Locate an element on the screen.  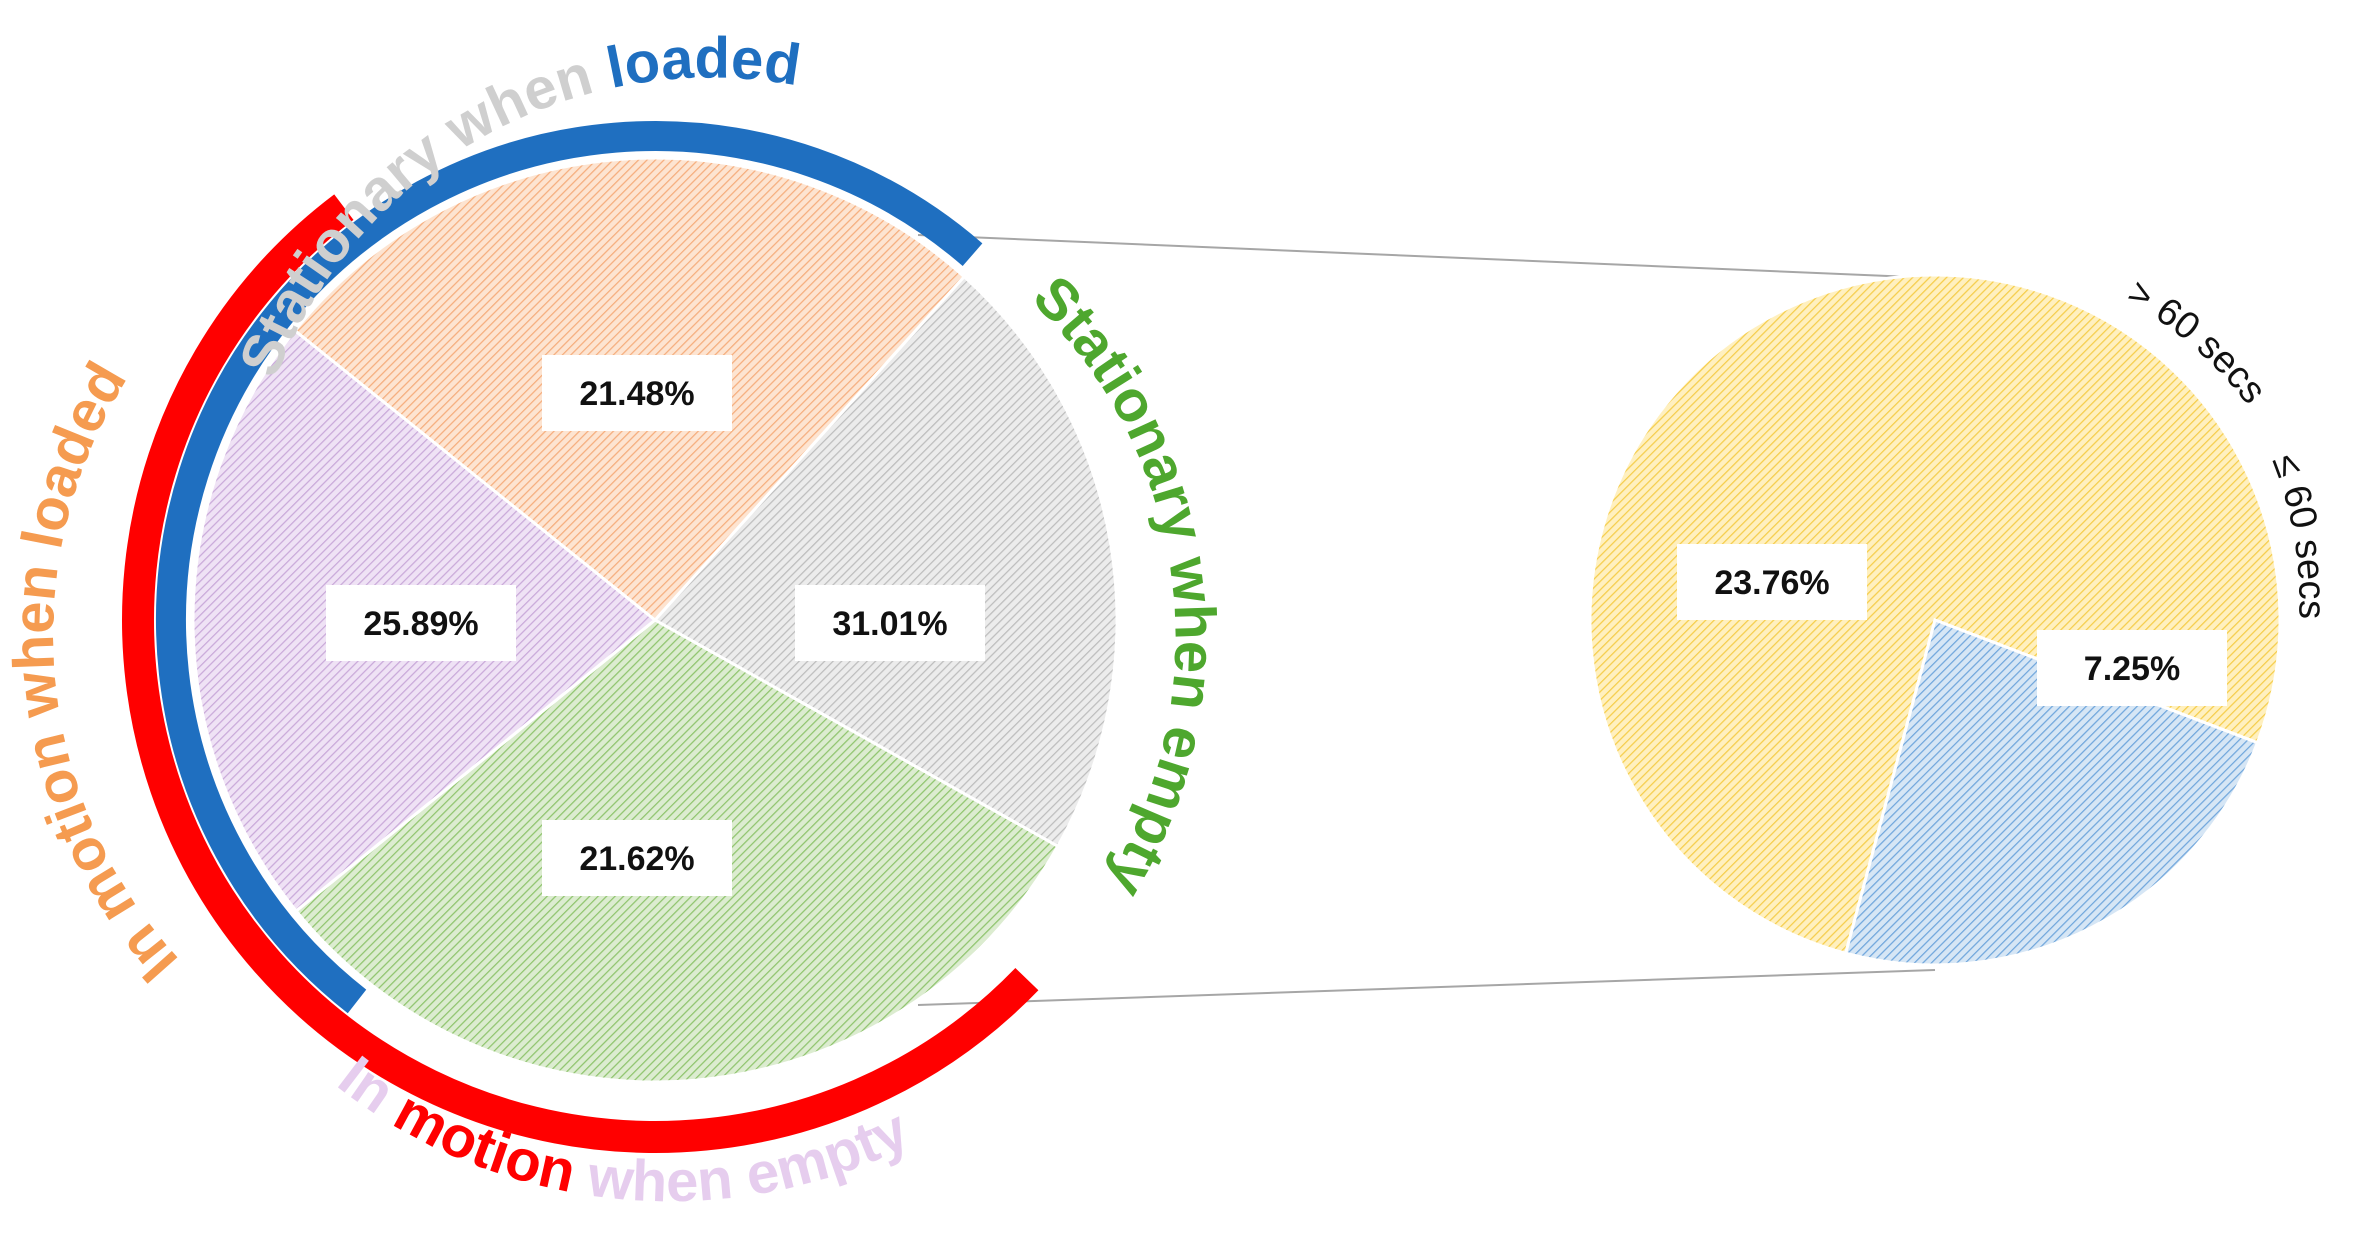
value-label-stationary-loaded: 21.48% is located at coordinates (636, 394).